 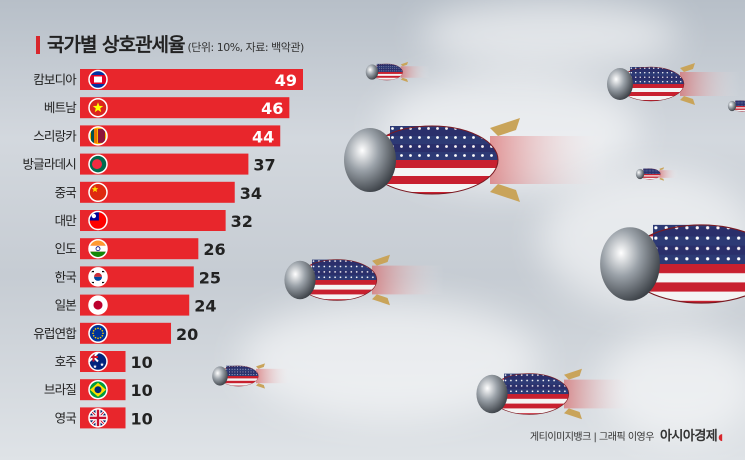 I want to click on australia-flag-icon, so click(x=98, y=361).